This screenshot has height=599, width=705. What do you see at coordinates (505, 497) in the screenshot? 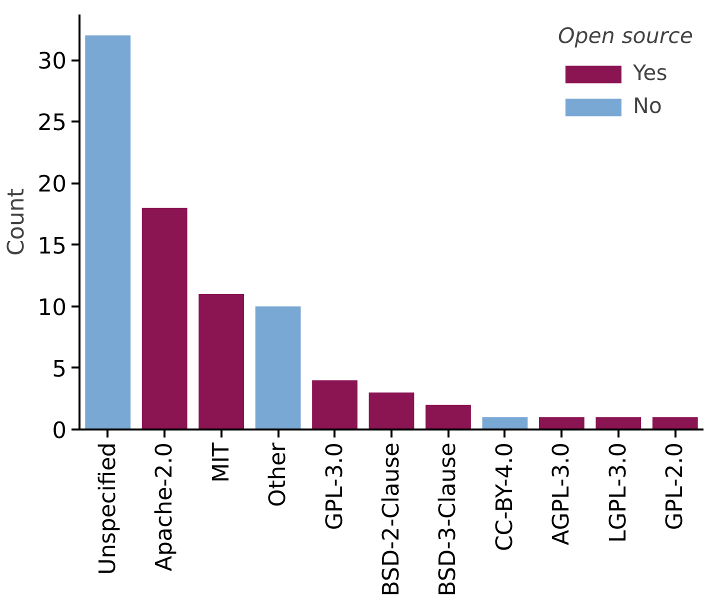
I see `x-tick-label: CC-BY-4.0` at bounding box center [505, 497].